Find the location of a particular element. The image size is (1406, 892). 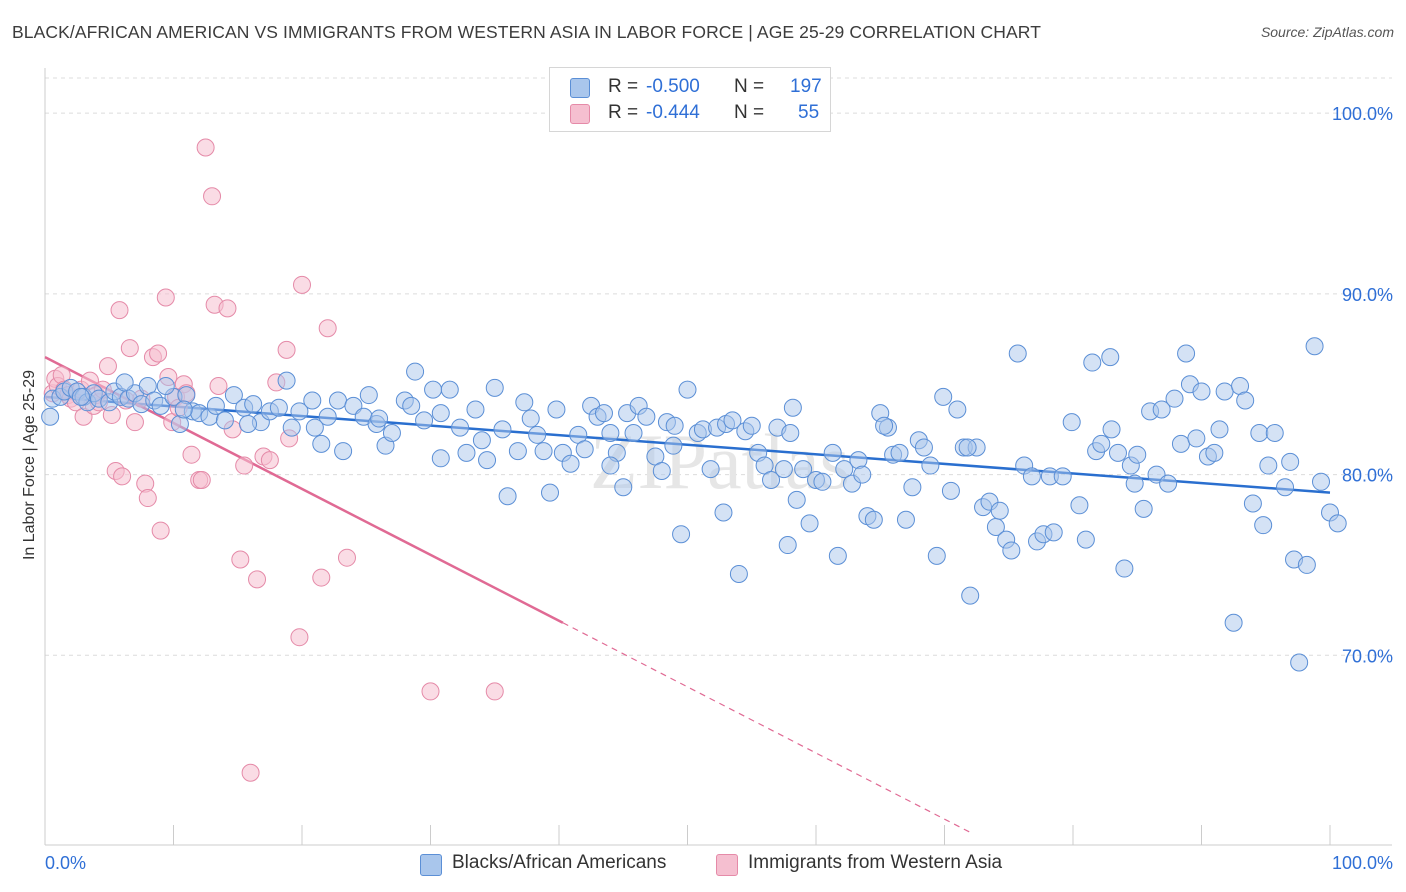

bottom-legend-label-western-asia: Immigrants from Western Asia is located at coordinates (875, 862).